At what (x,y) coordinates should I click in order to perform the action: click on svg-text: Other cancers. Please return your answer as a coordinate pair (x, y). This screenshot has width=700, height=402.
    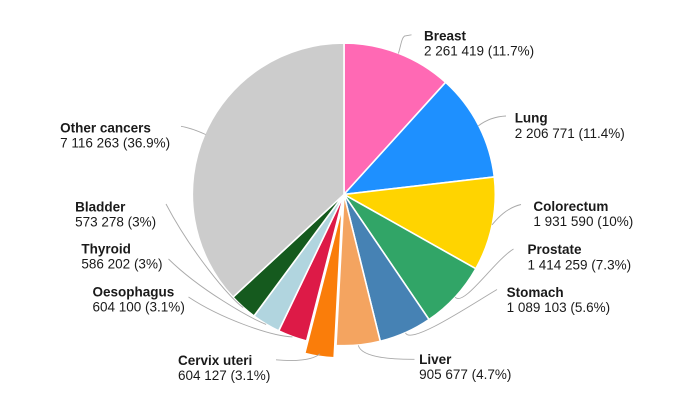
    Looking at the image, I should click on (105, 127).